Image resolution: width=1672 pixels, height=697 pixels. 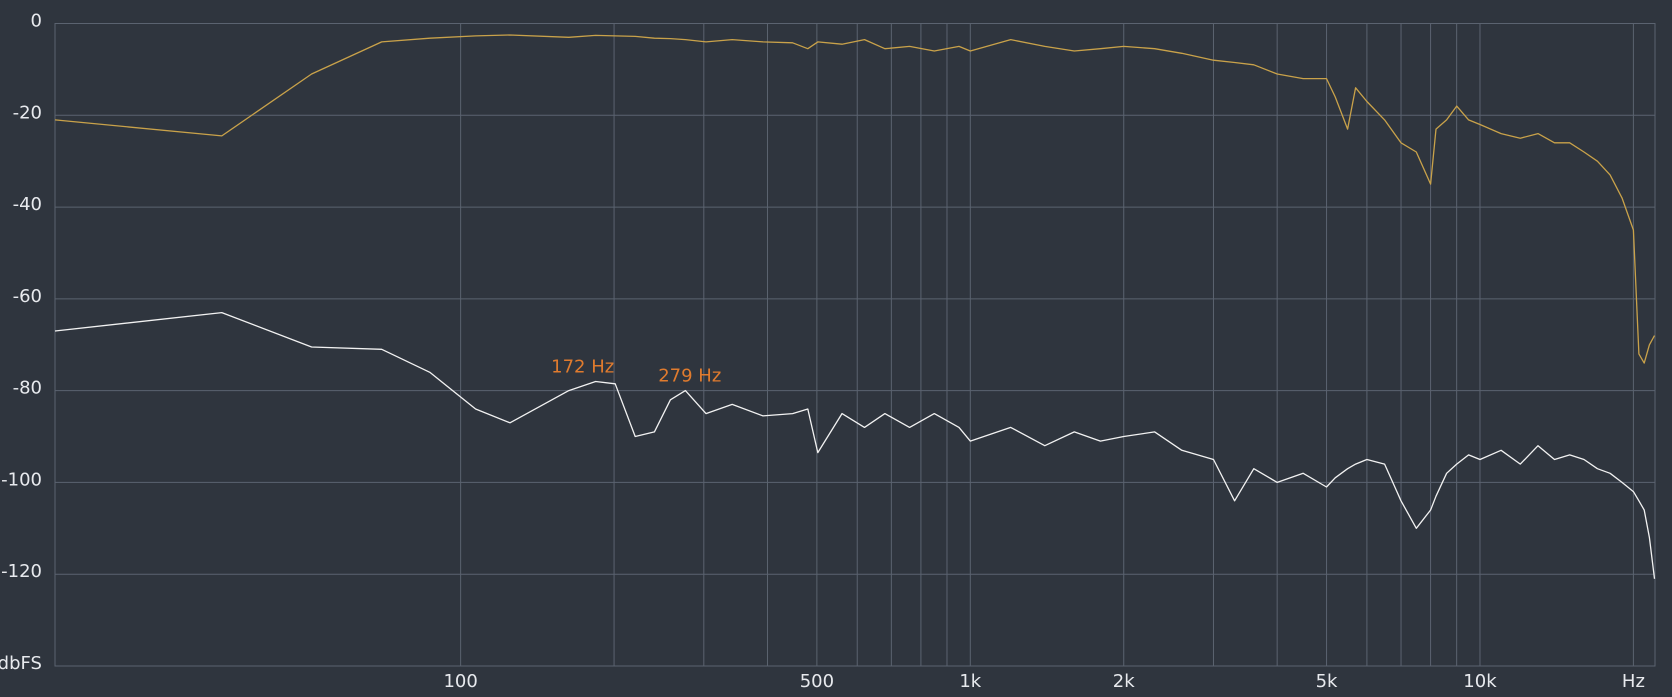 What do you see at coordinates (1480, 681) in the screenshot?
I see `x-tick-label: 10k` at bounding box center [1480, 681].